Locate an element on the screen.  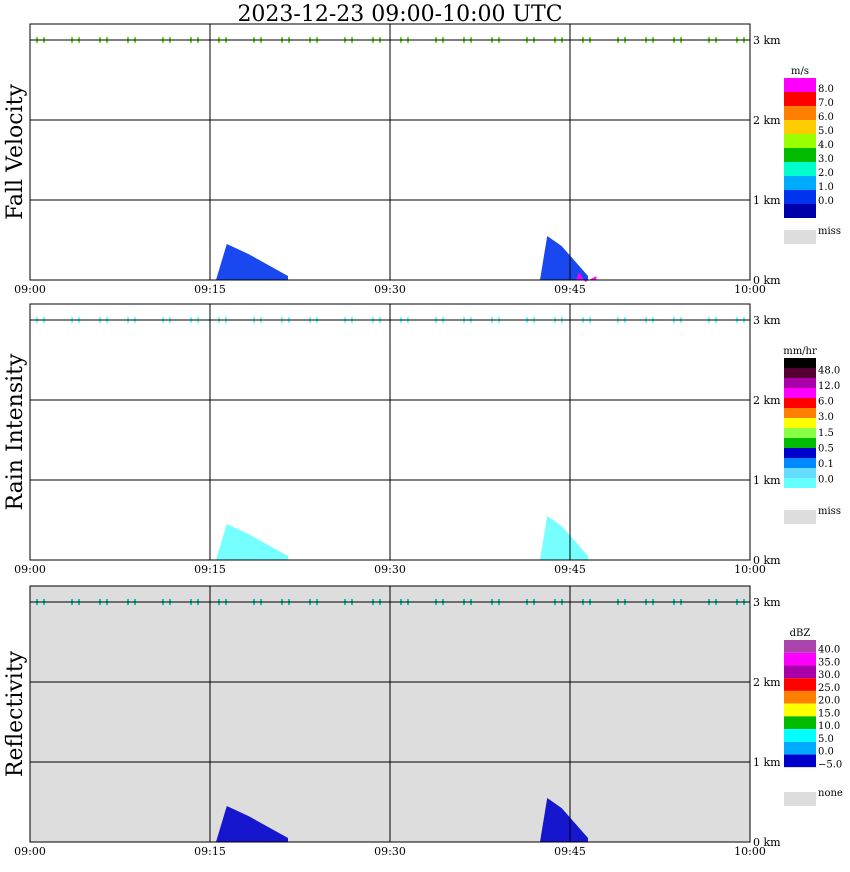
colorbar-label: 3.0 is located at coordinates (826, 159).